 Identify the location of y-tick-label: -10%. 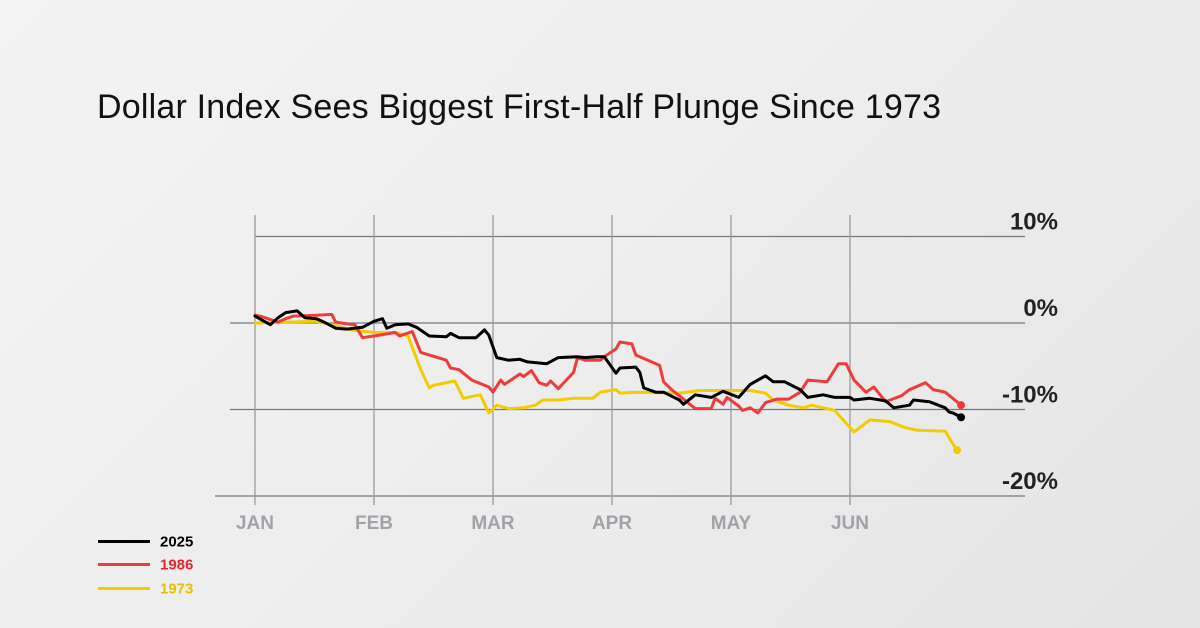
(1030, 395).